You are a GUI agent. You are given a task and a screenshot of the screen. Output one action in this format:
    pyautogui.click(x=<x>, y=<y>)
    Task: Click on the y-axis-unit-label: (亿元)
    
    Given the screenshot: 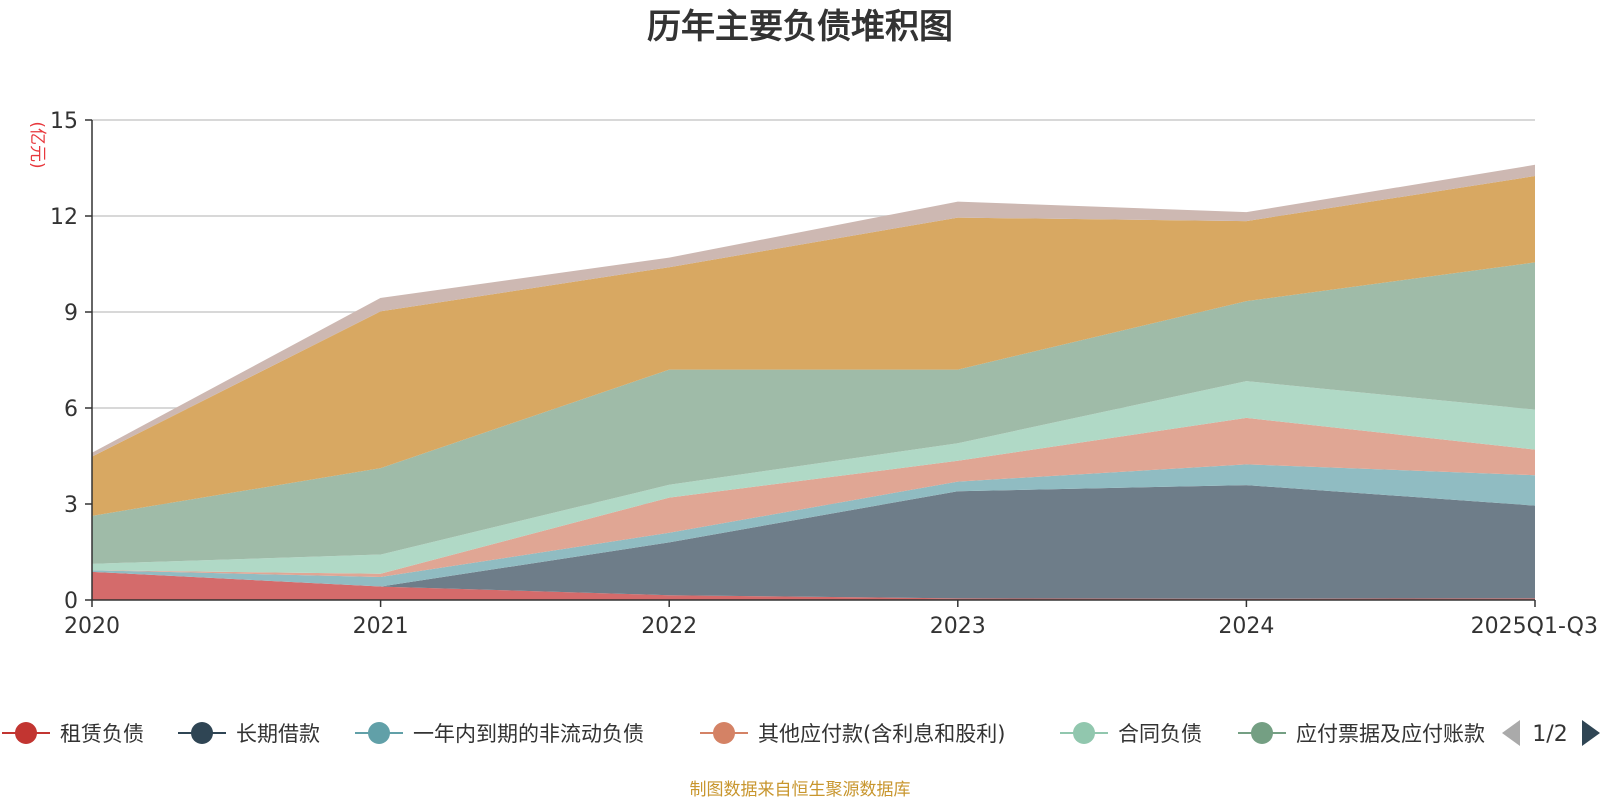 What is the action you would take?
    pyautogui.click(x=37, y=144)
    